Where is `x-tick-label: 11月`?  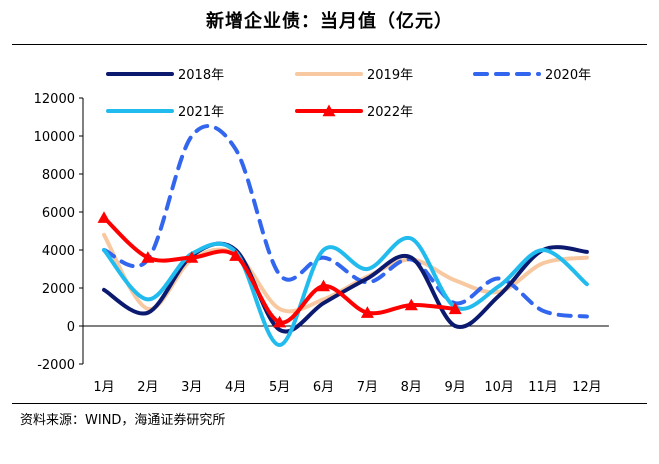 x-tick-label: 11月 is located at coordinates (543, 387).